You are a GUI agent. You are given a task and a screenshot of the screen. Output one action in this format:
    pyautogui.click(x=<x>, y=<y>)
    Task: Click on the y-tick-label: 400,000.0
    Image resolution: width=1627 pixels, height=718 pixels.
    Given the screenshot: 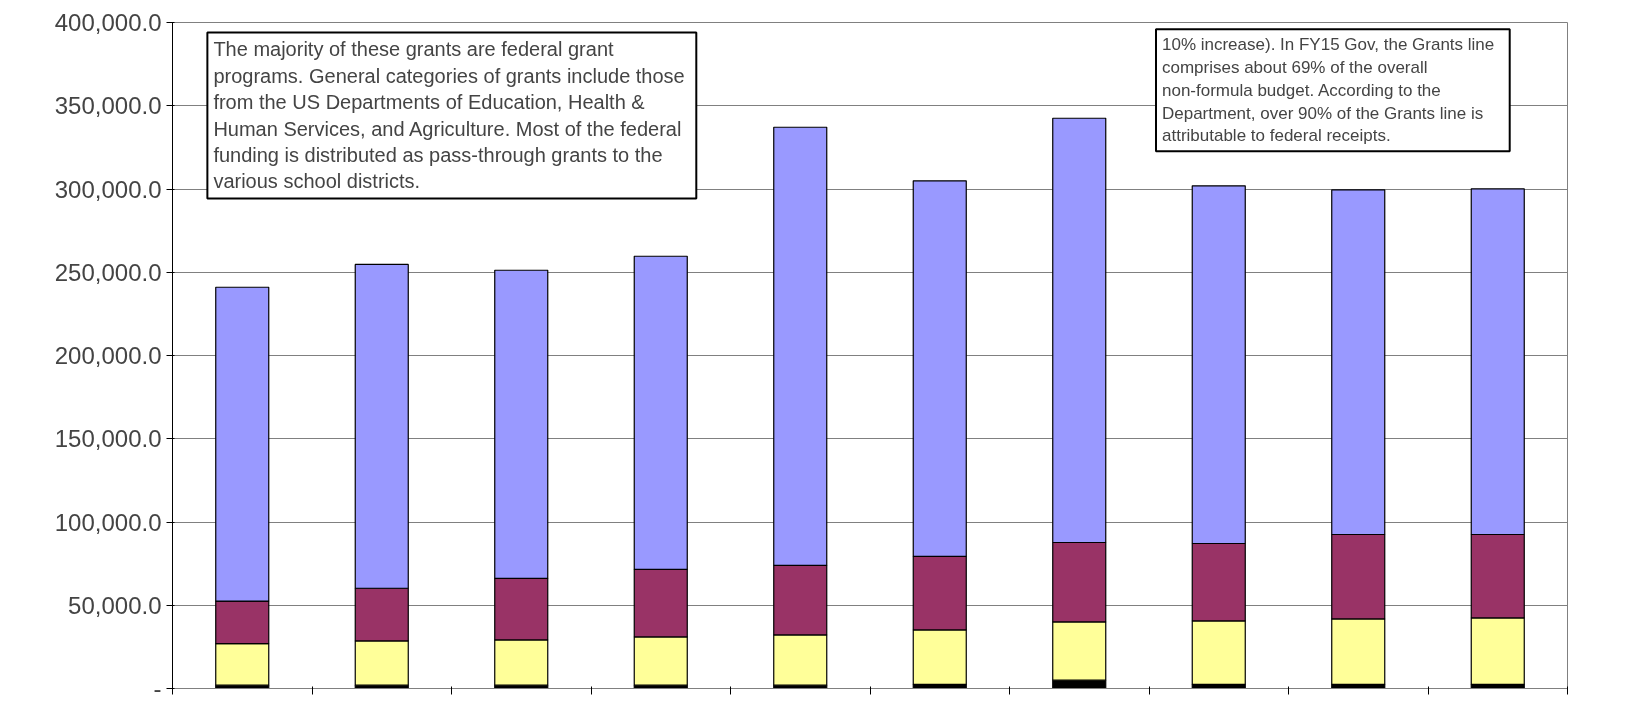 What is the action you would take?
    pyautogui.click(x=108, y=22)
    